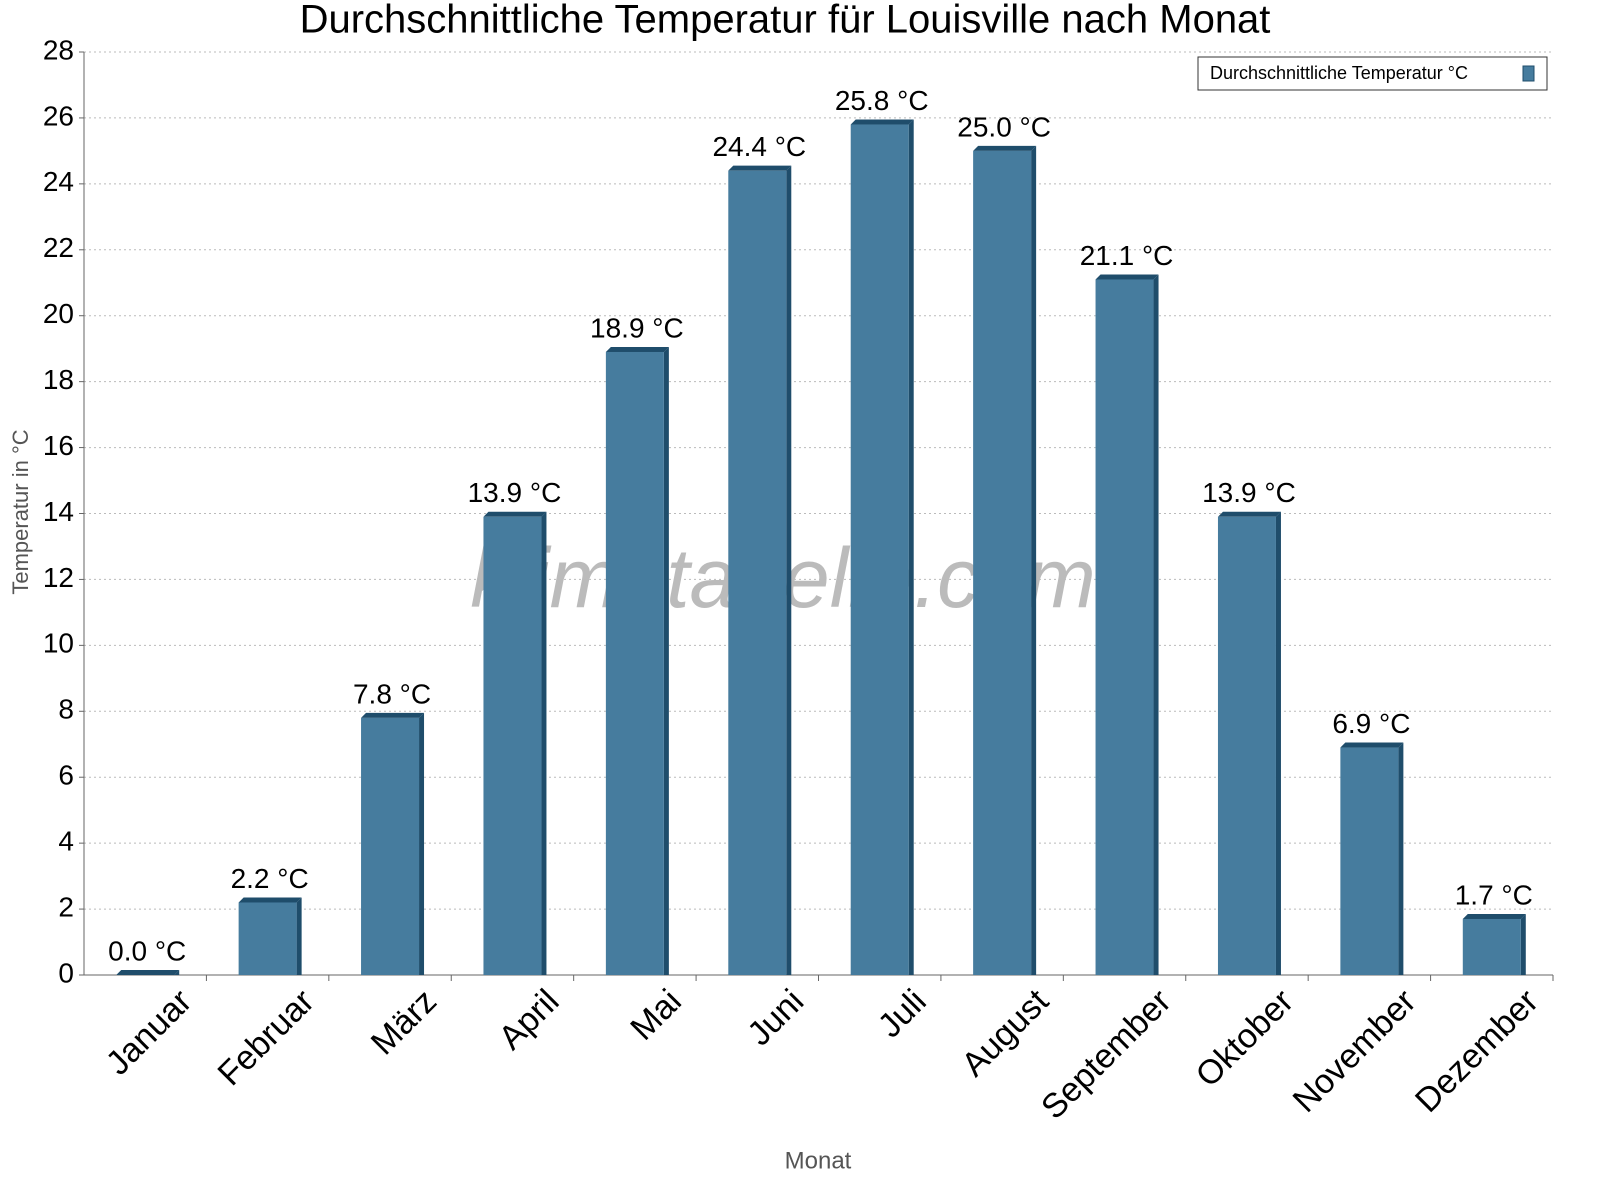 This screenshot has height=1200, width=1600. What do you see at coordinates (66, 906) in the screenshot?
I see `y-tick-label: 2` at bounding box center [66, 906].